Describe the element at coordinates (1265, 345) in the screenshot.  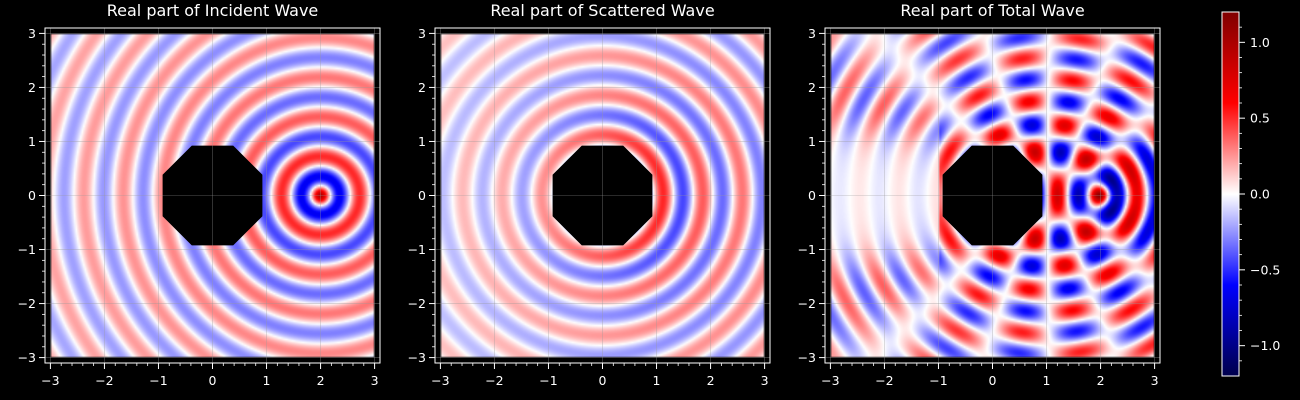
I see `colorbar-tick-label: −1.0` at that location.